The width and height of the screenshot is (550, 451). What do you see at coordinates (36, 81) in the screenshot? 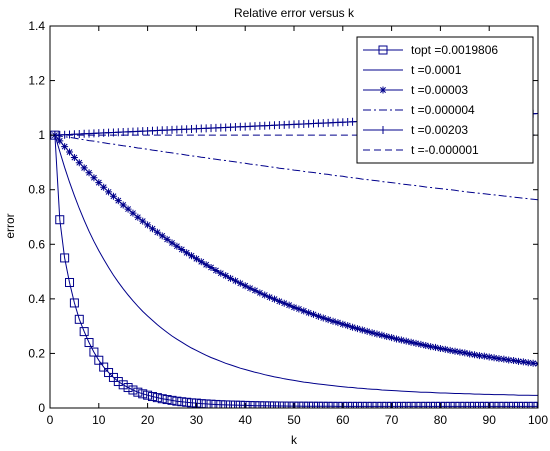
I see `y-tick-label: 1.2` at bounding box center [36, 81].